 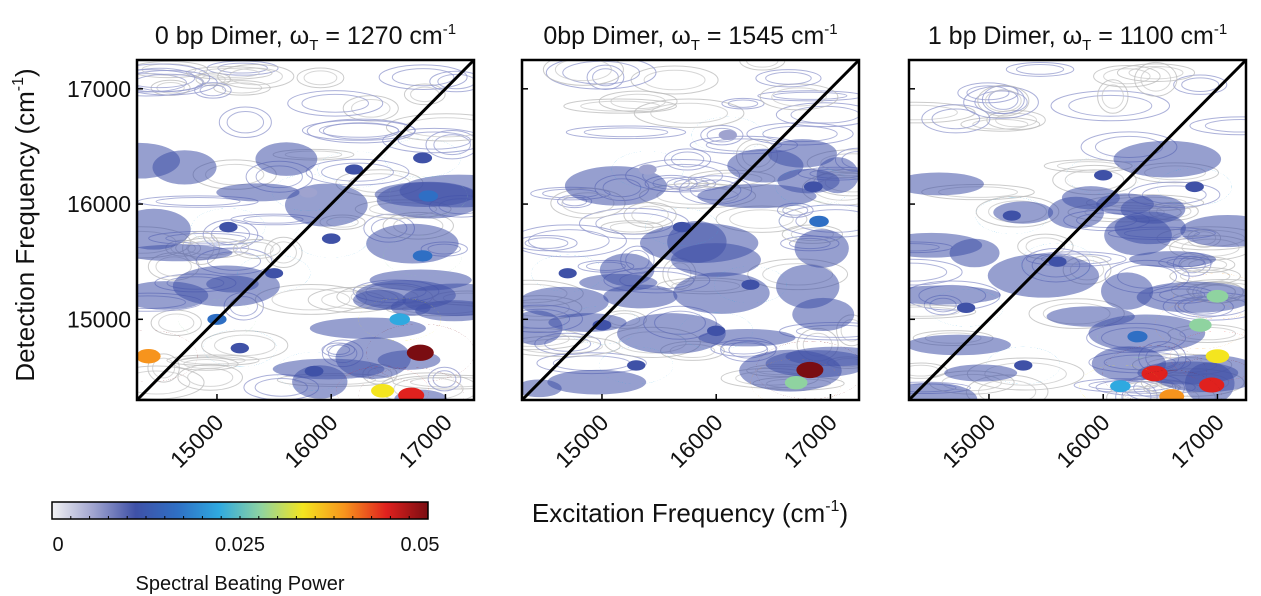 I want to click on y-tick-label: 15000, so click(x=99, y=319).